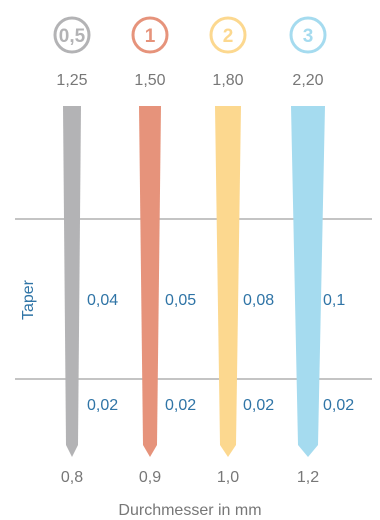 Image resolution: width=380 pixels, height=520 pixels. I want to click on top-diameter-value: 2,20, so click(307, 80).